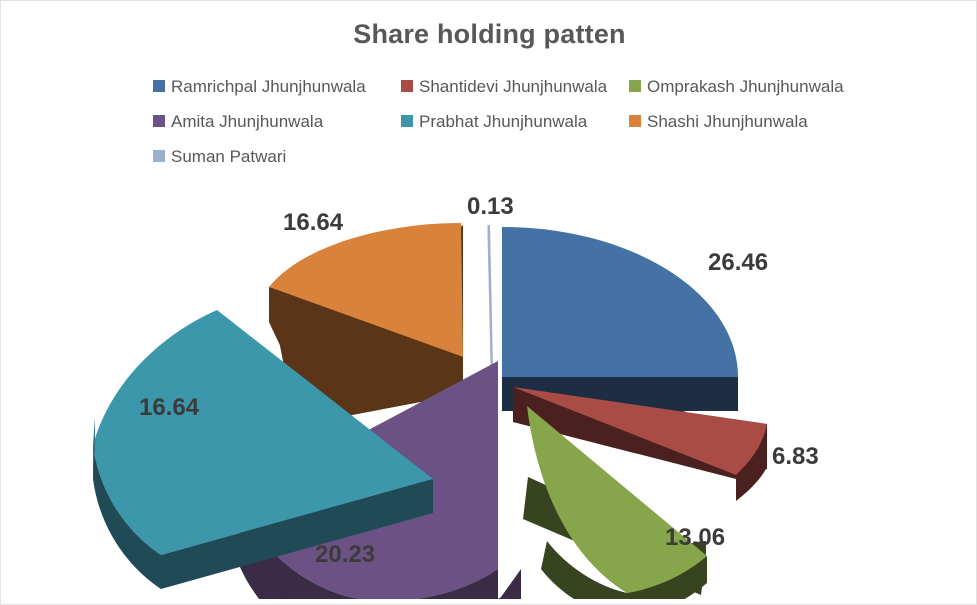 The height and width of the screenshot is (605, 977). I want to click on pie-slice-shantidevi-jhunjhunwala, so click(640, 444).